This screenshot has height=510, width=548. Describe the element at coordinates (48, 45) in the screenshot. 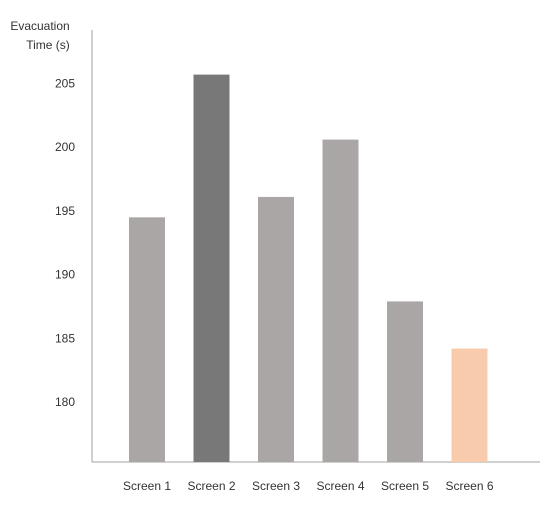

I see `y-axis-title-line-2: Time (s)` at that location.